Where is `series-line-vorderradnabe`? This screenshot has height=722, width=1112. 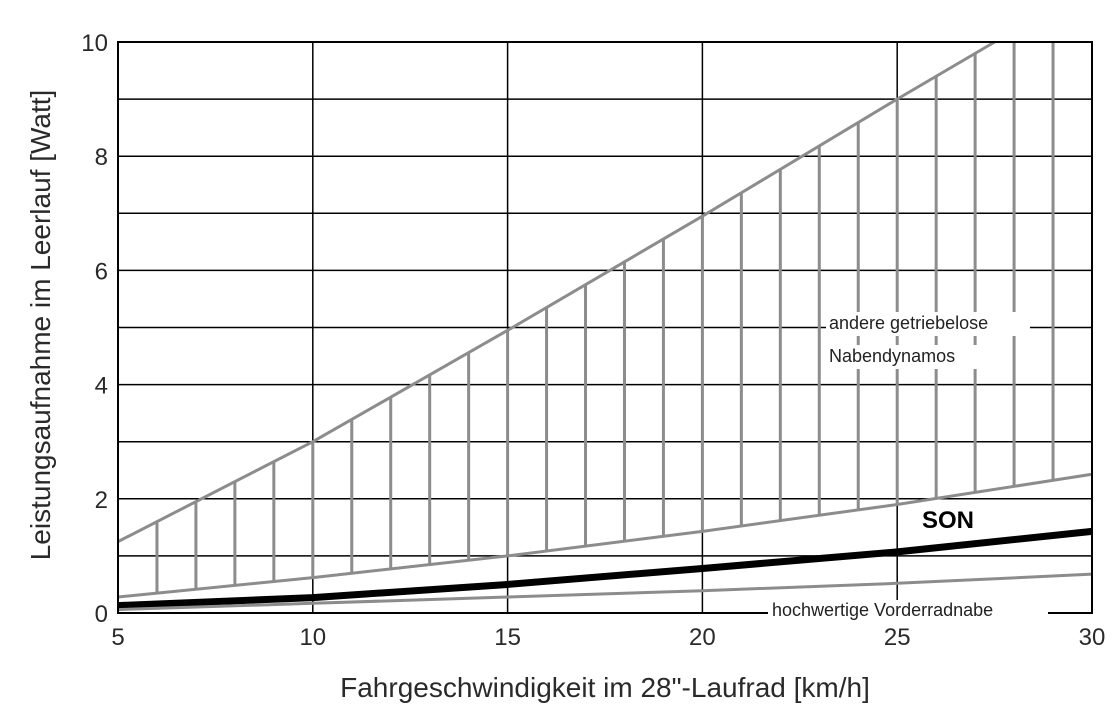
series-line-vorderradnabe is located at coordinates (605, 592).